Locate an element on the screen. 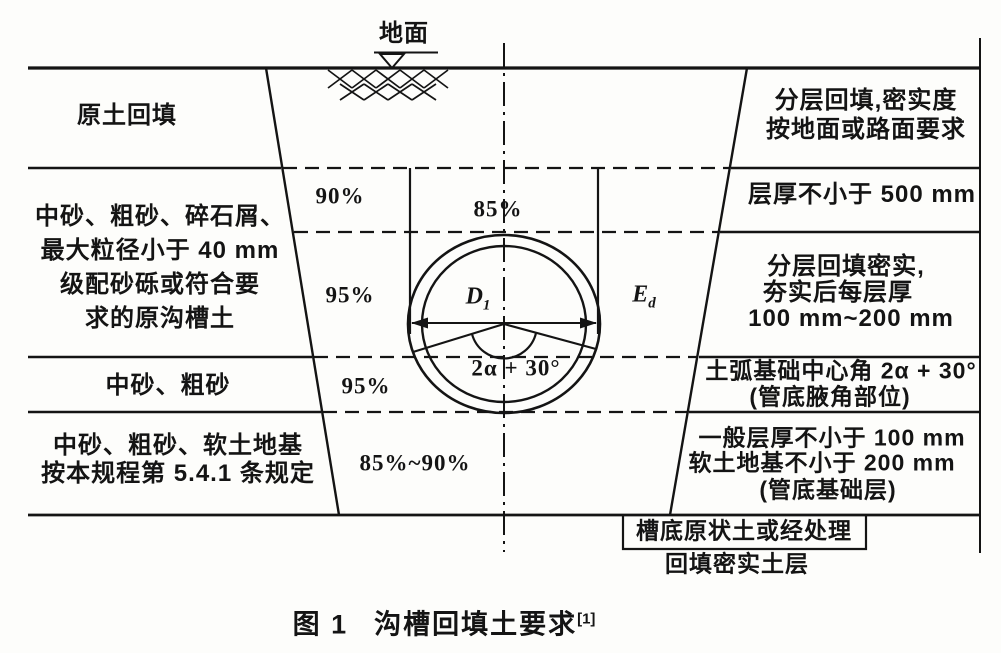 The image size is (1001, 653). compaction-foundation-zone: 85%~90% is located at coordinates (415, 463).